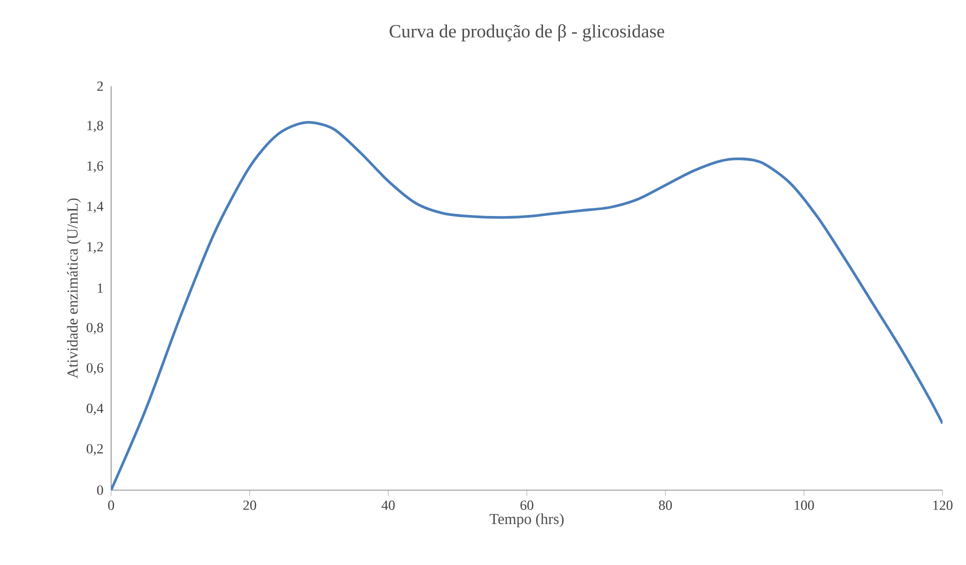 The width and height of the screenshot is (966, 565). I want to click on y-tick-label: 1,8, so click(95, 126).